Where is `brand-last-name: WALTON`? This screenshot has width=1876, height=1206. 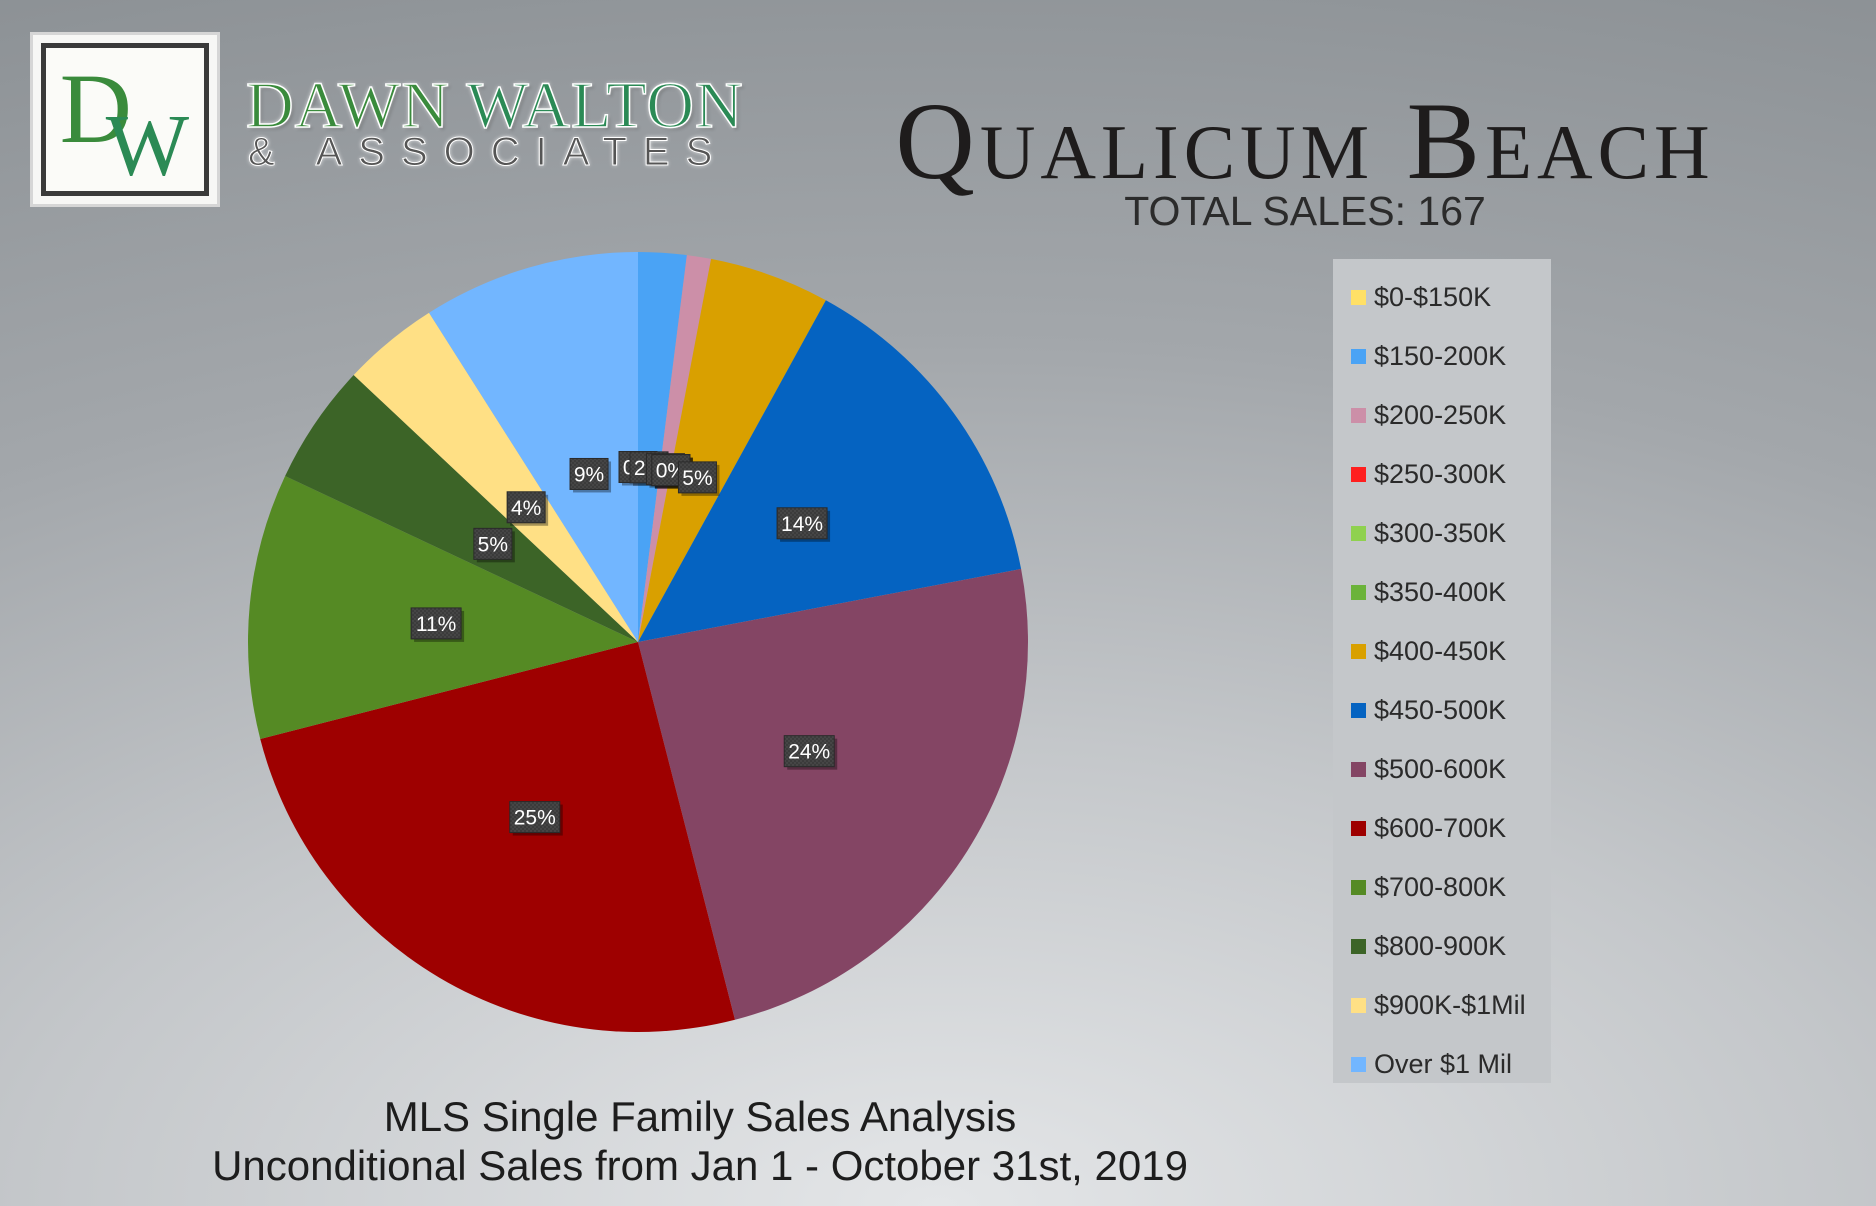
brand-last-name: WALTON is located at coordinates (605, 105).